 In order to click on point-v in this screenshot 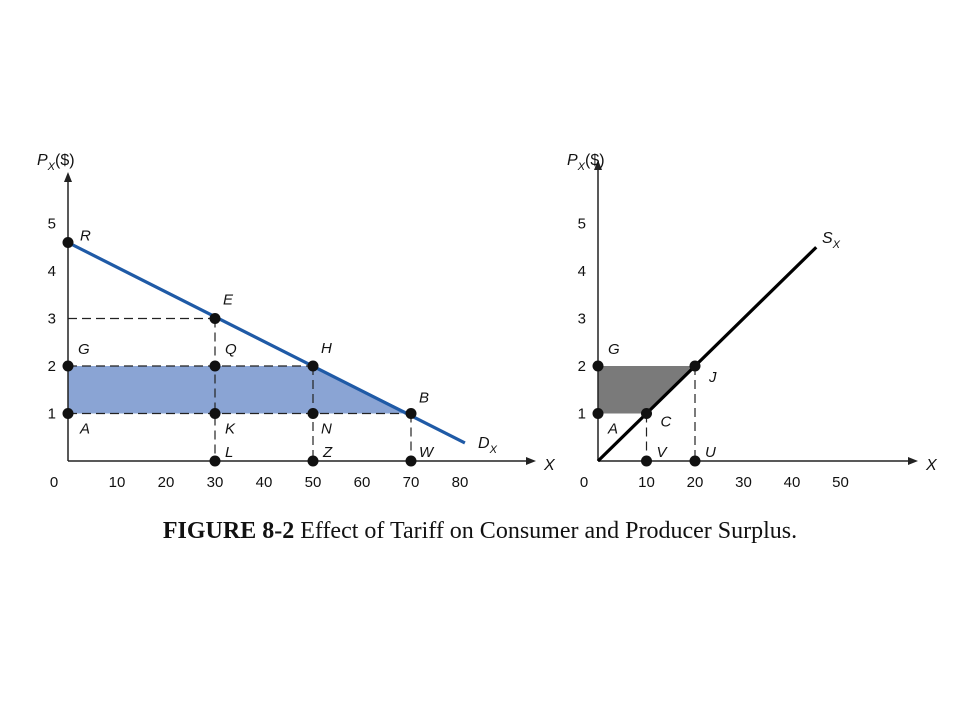, I will do `click(646, 461)`.